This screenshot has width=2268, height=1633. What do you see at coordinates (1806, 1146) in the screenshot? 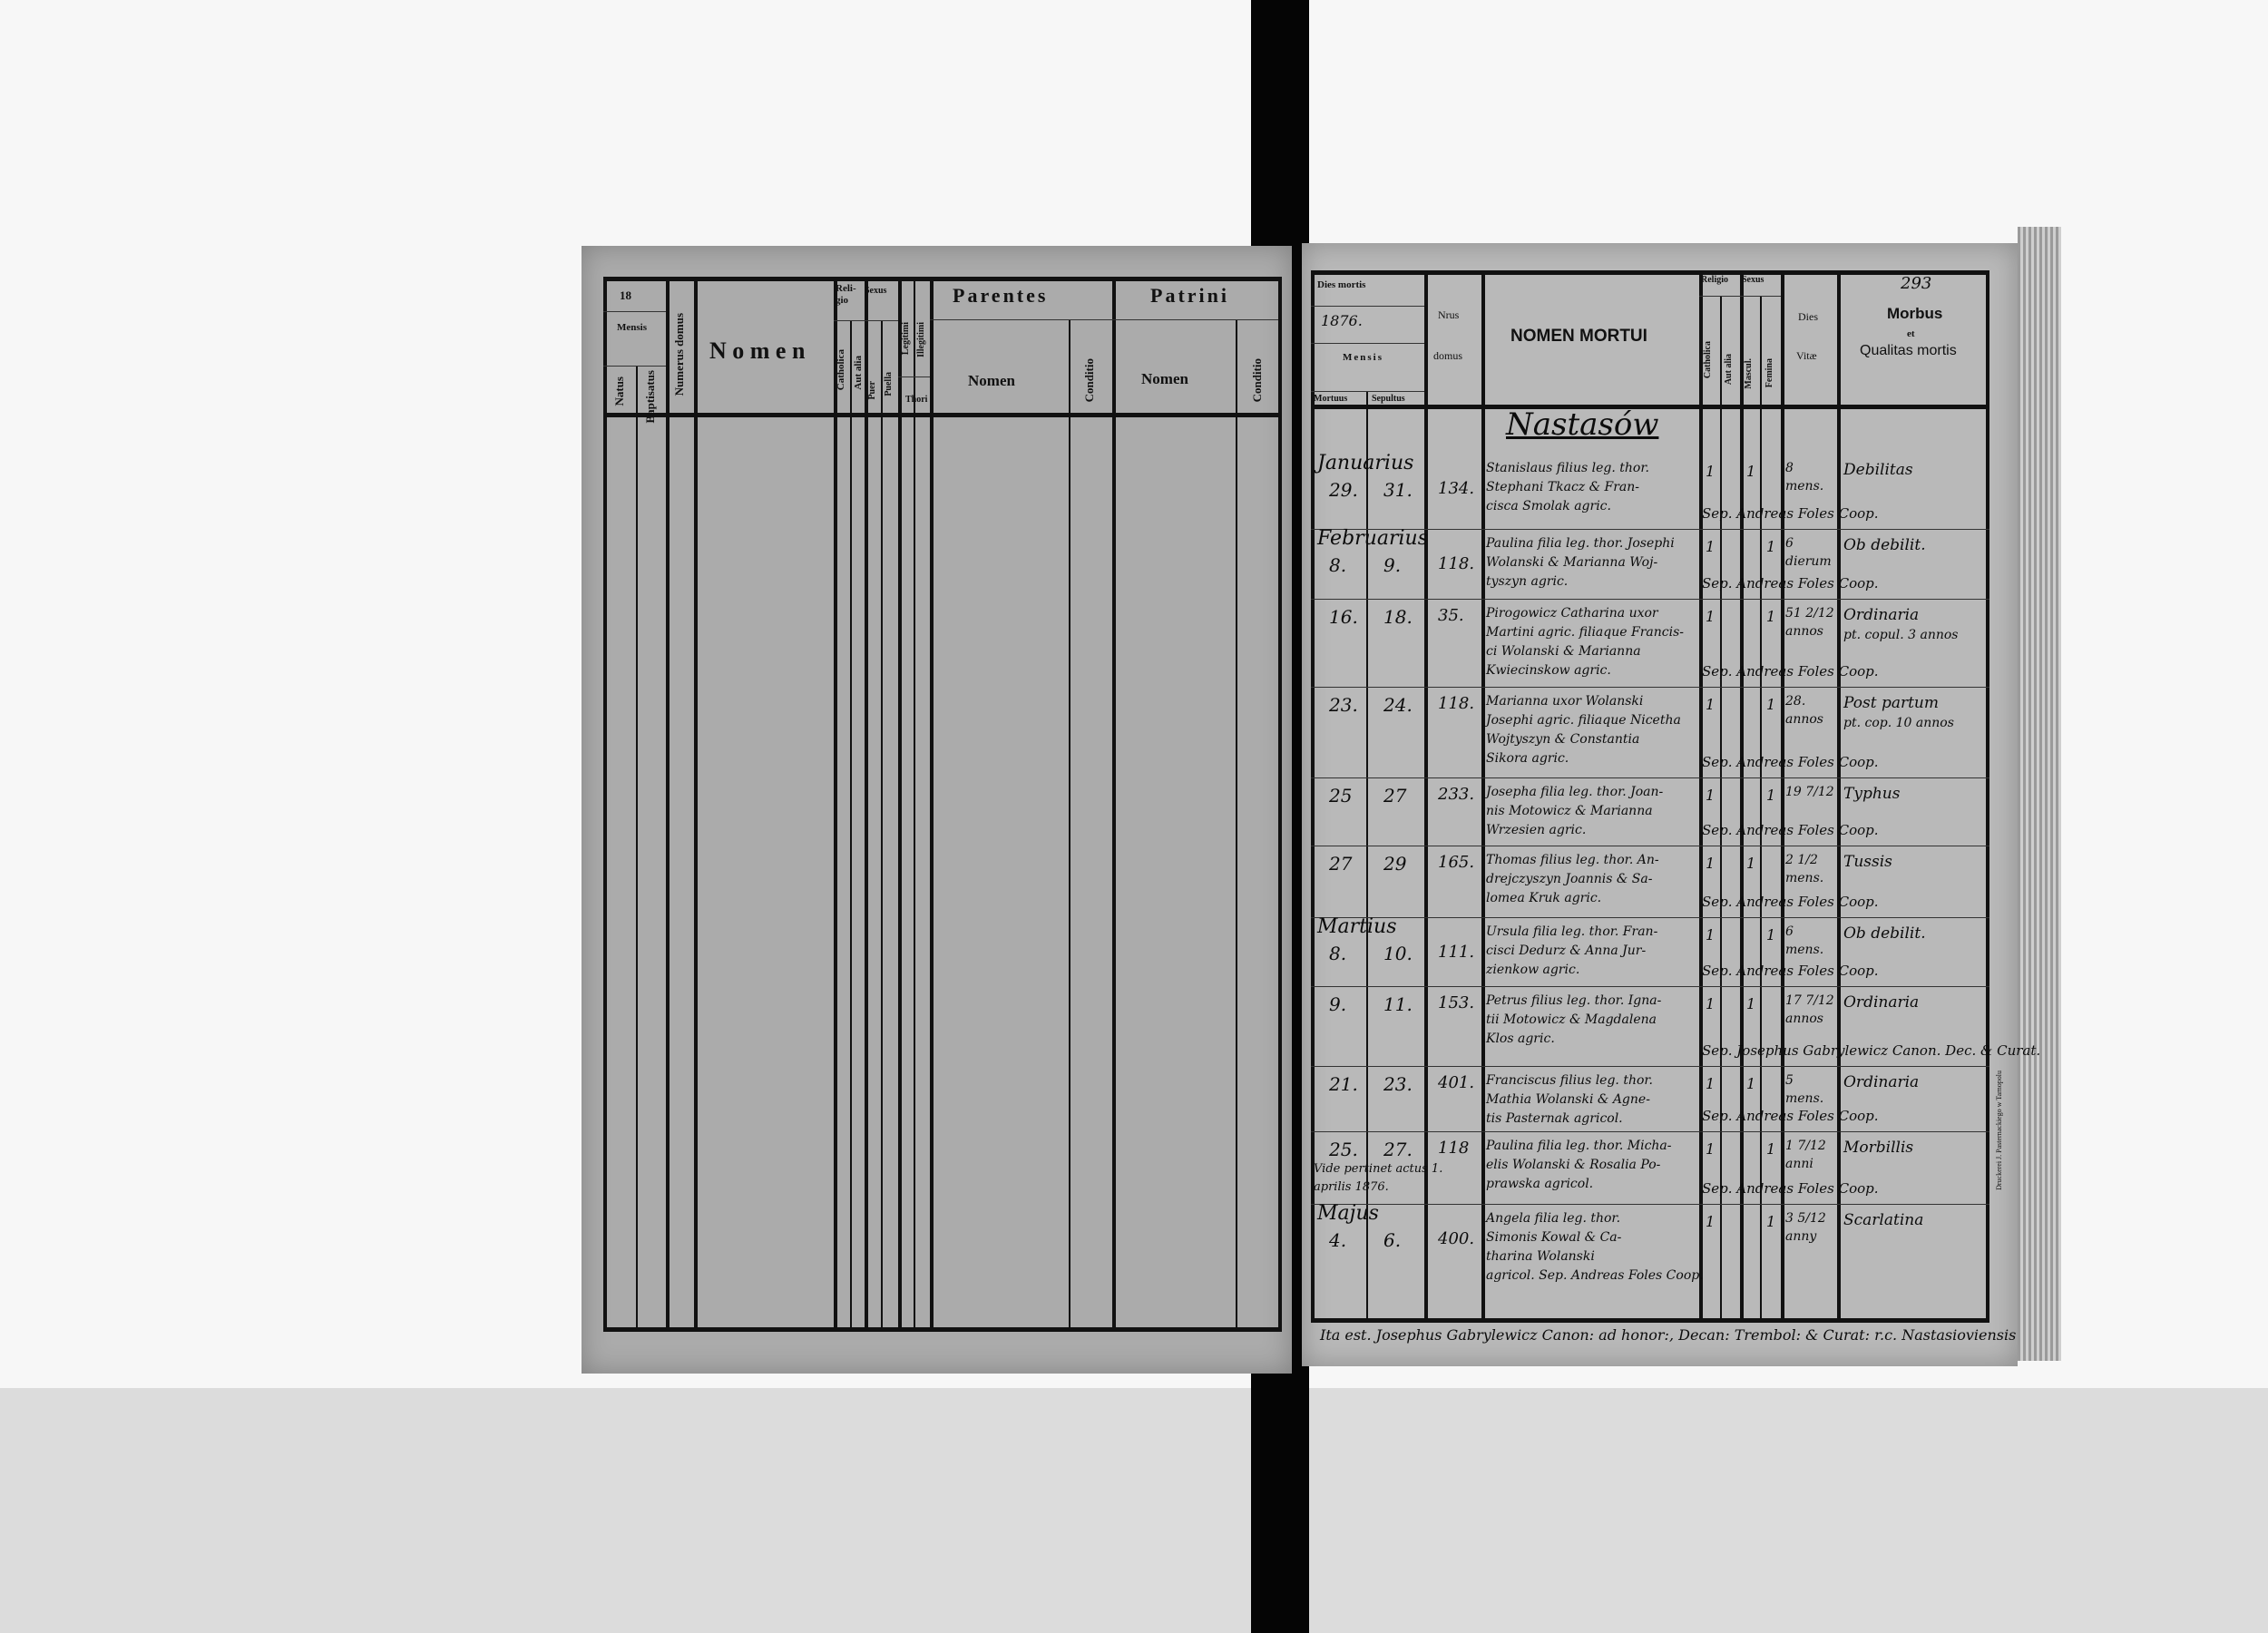
I see `age-at-death: 1 7/12` at bounding box center [1806, 1146].